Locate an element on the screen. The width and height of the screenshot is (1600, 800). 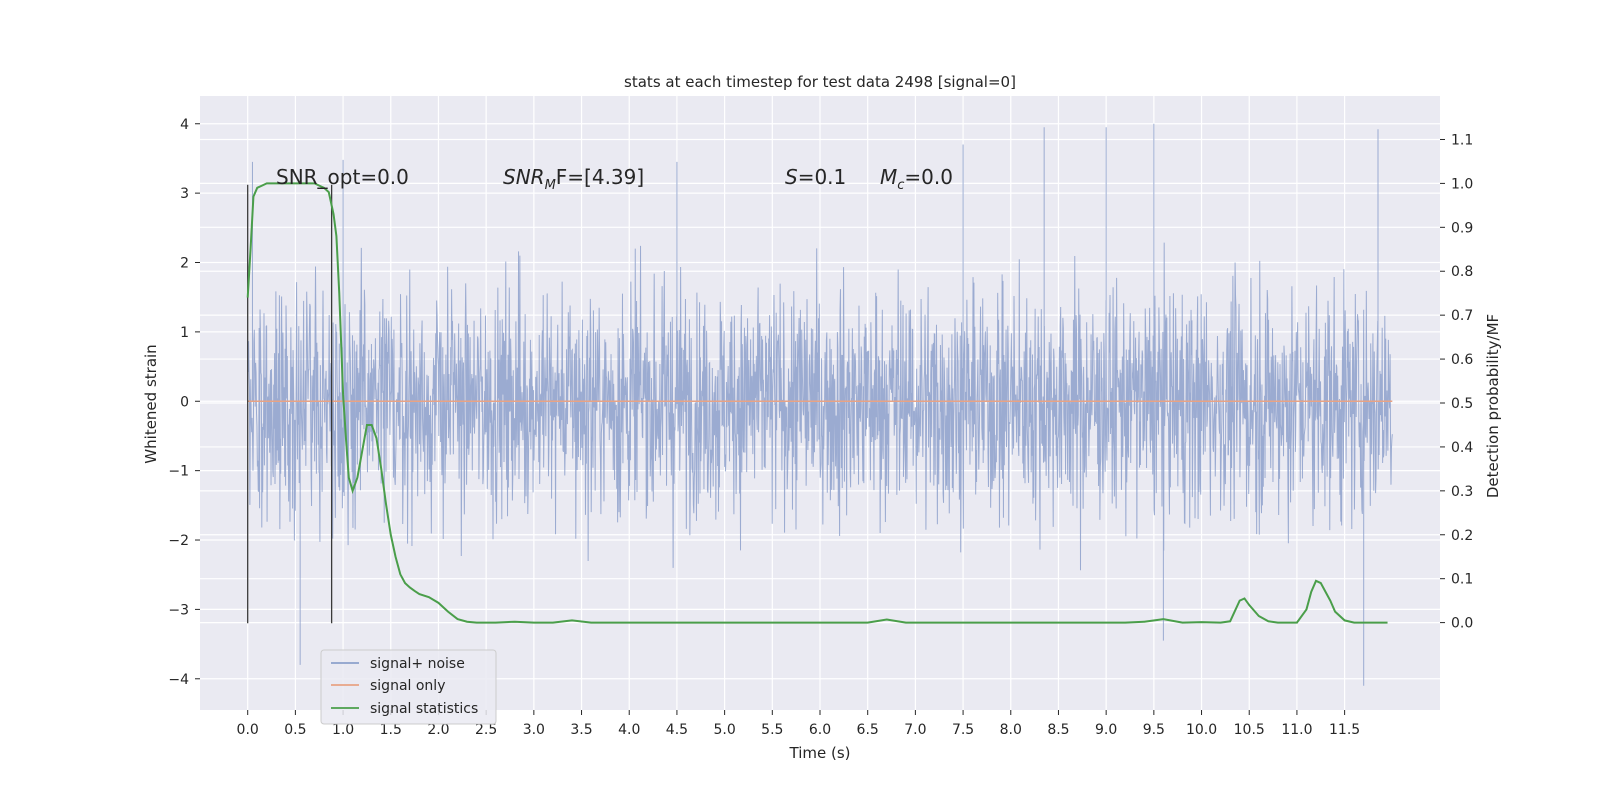
x-tick-label-20: 10.0 is located at coordinates (1201, 730).